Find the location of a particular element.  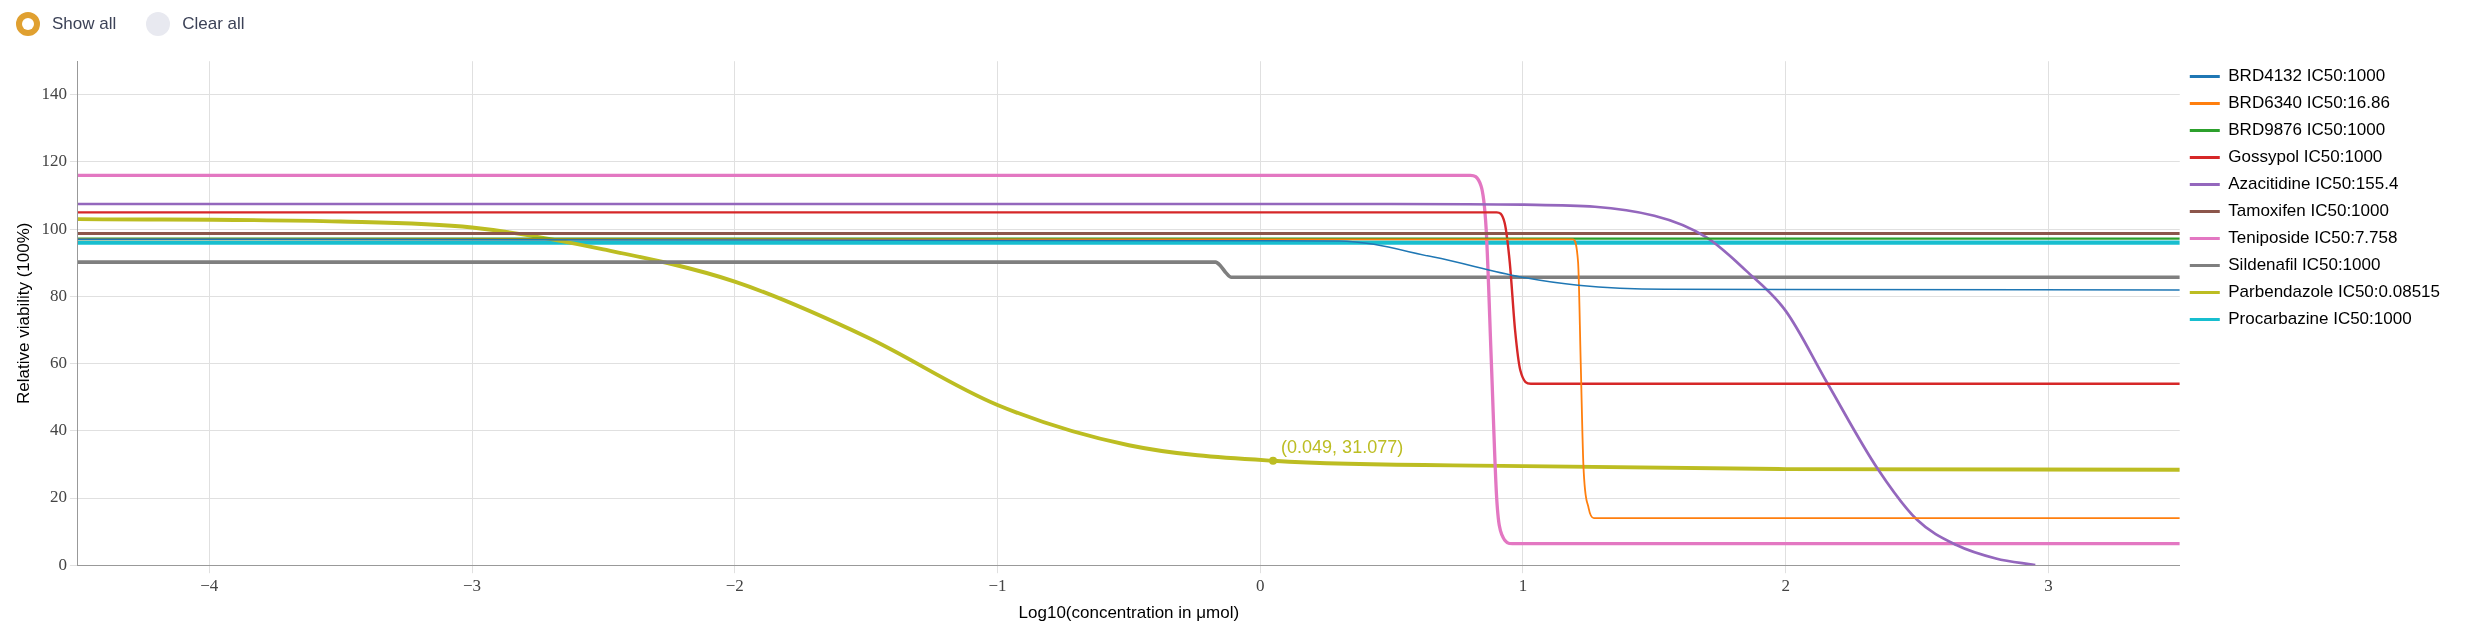

legend-label: Sildenafil IC50:1000 is located at coordinates (2304, 265).